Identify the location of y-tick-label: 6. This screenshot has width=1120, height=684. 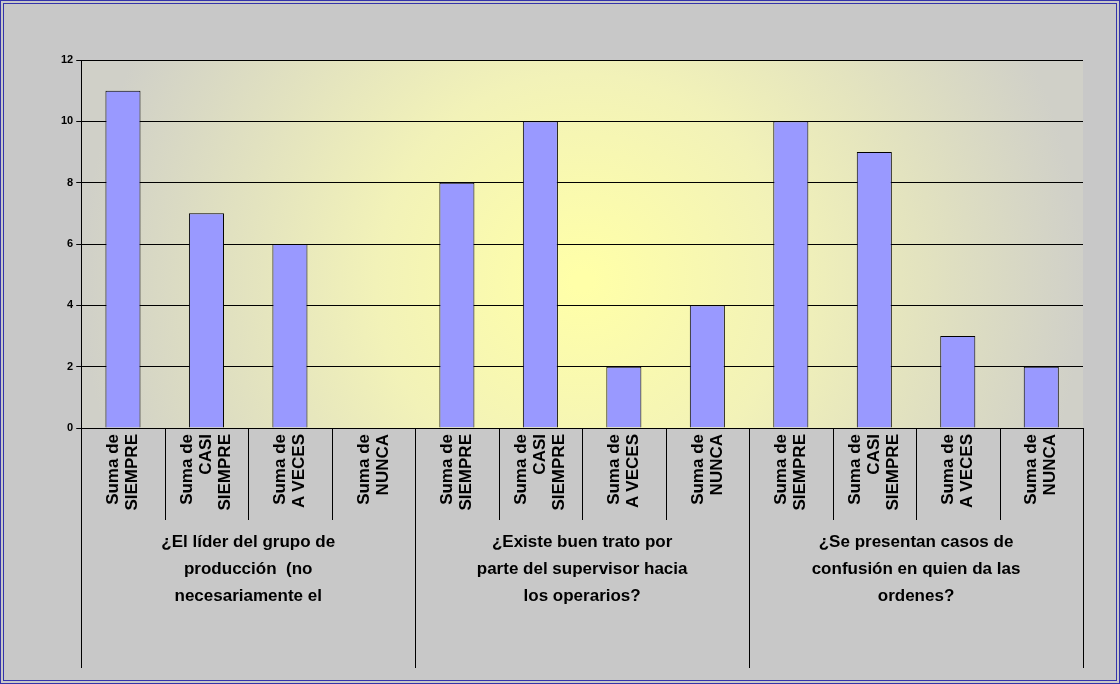
(70, 243).